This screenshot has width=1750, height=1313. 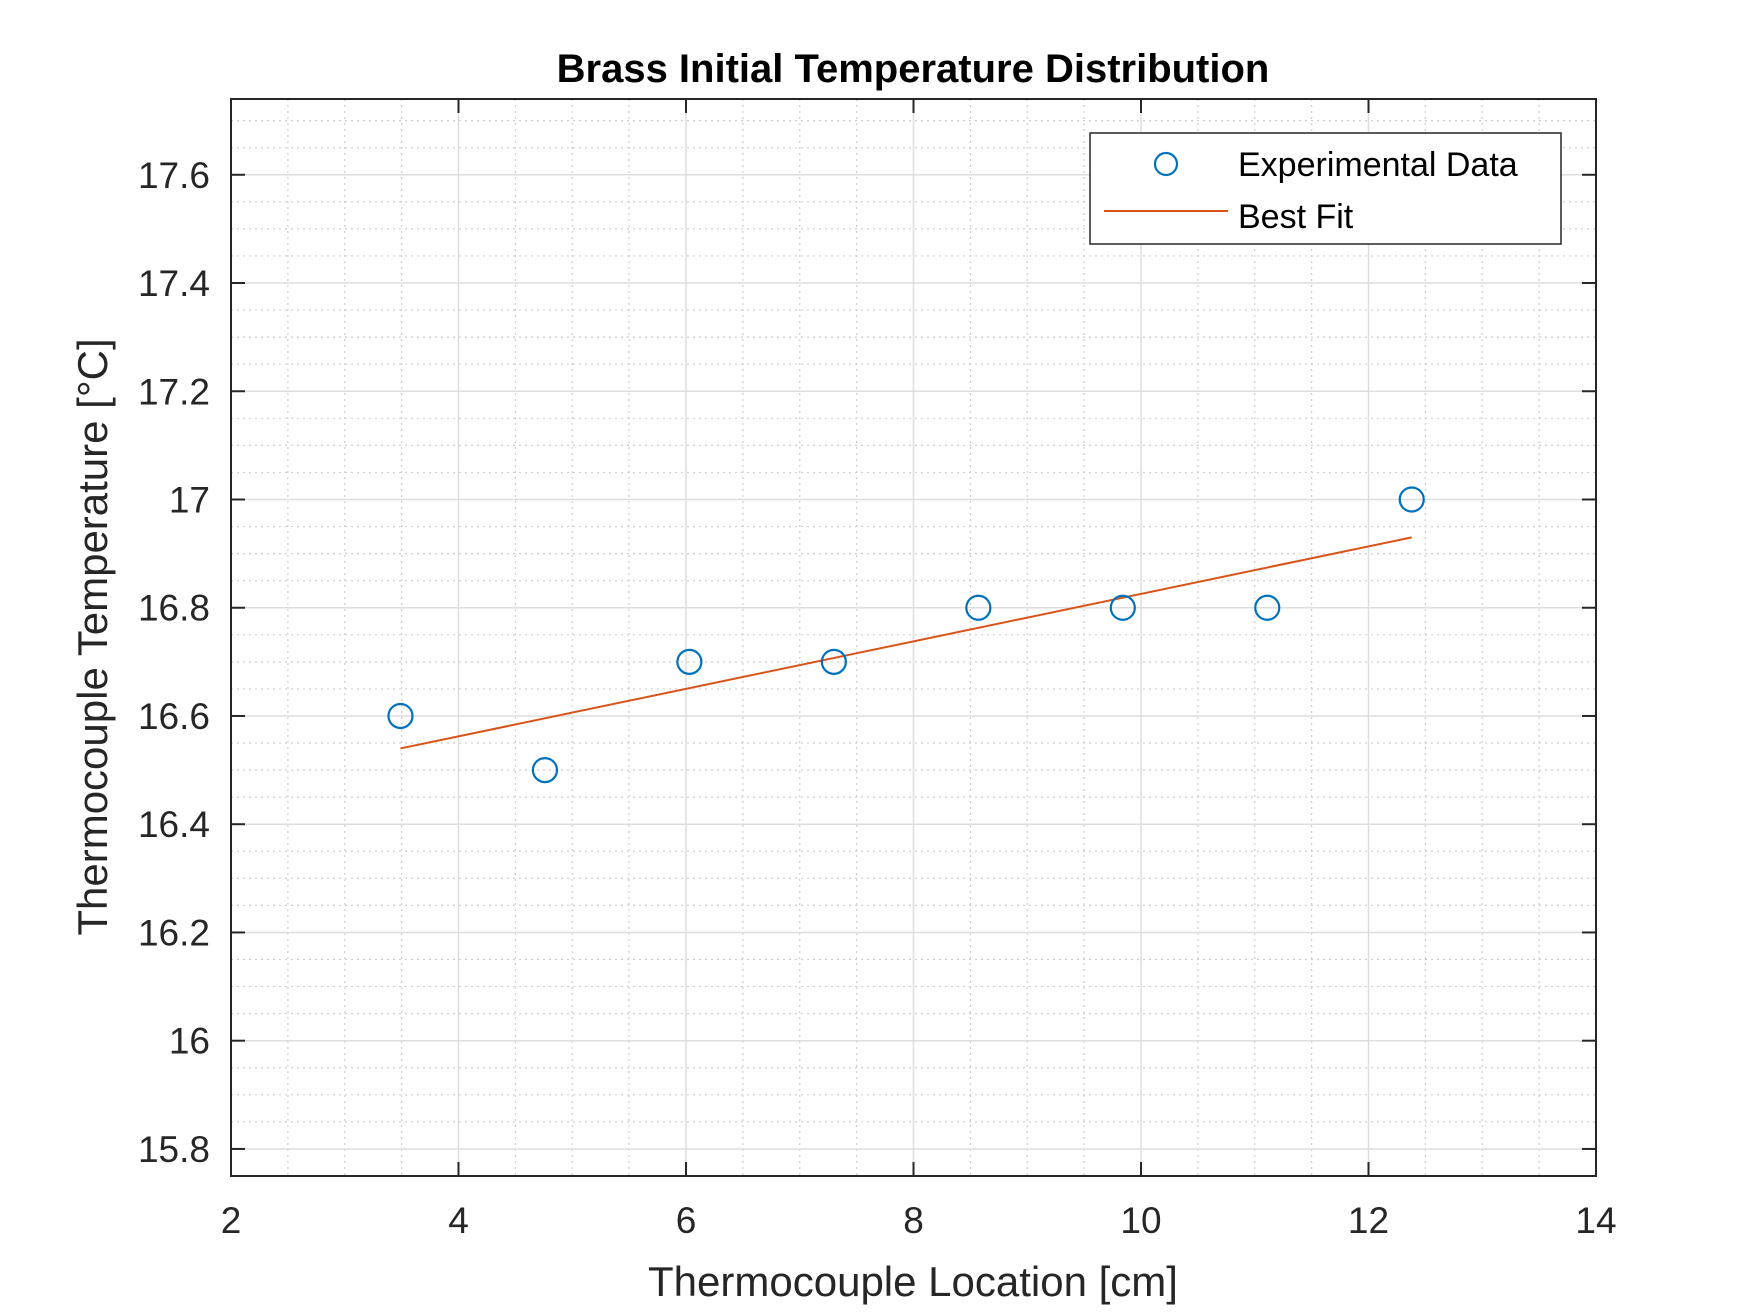 I want to click on y-tick-label: 17.4, so click(x=174, y=283).